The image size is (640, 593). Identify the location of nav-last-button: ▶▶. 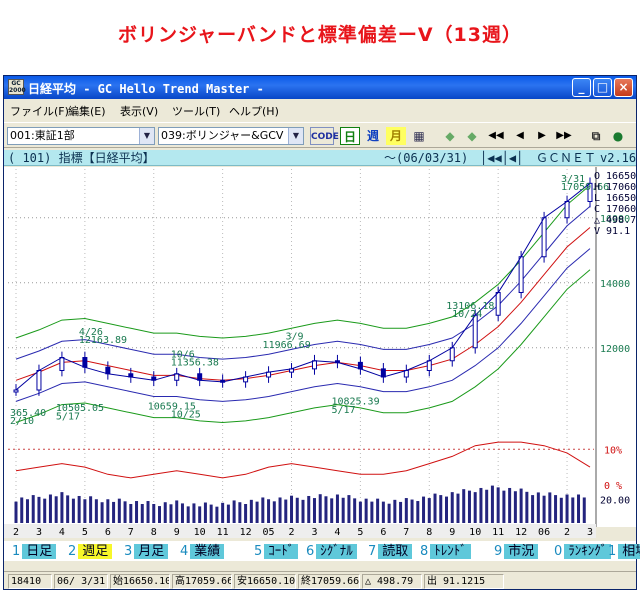
(564, 135).